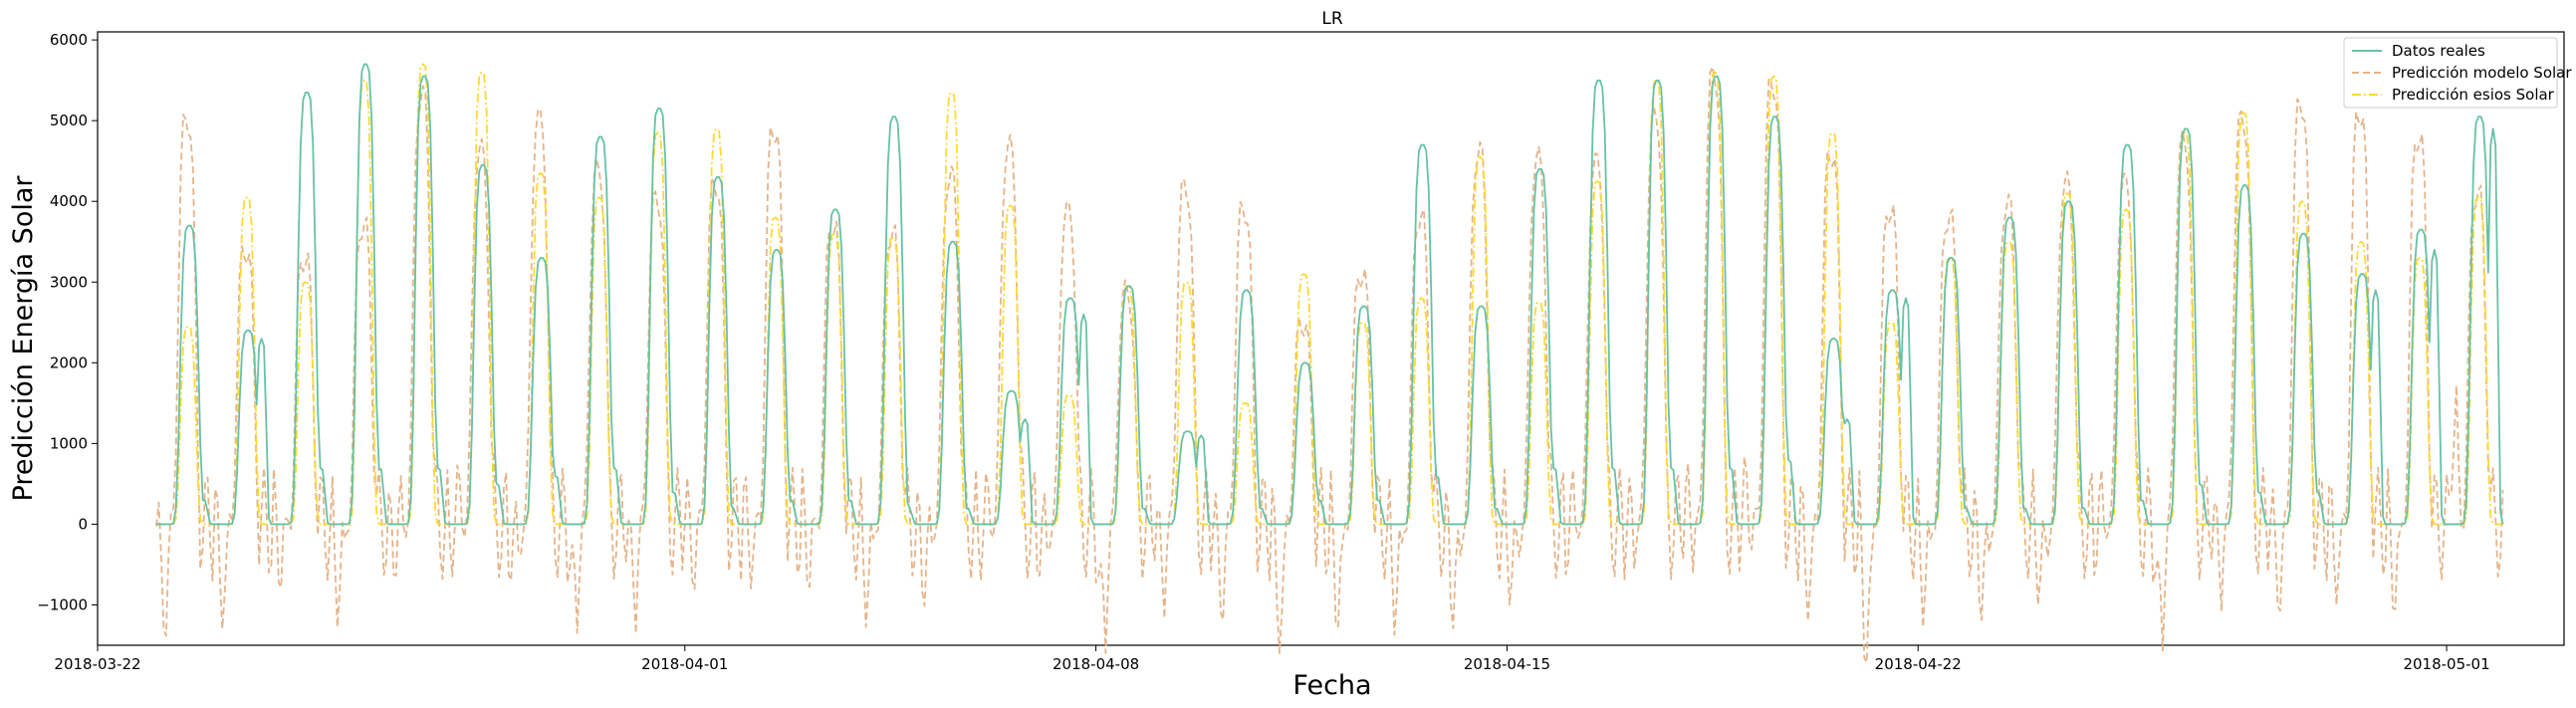  I want to click on x-tick-label: 2018-04-22, so click(1918, 664).